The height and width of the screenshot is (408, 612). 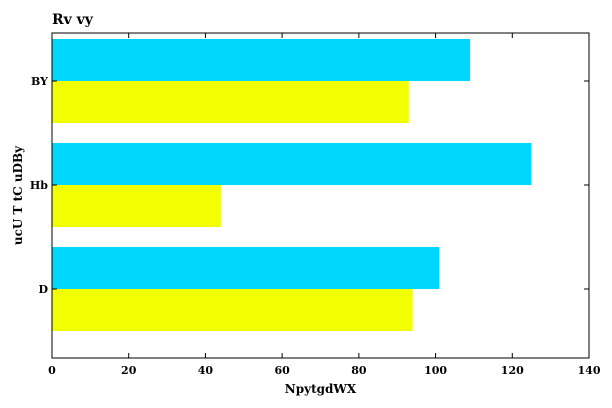 What do you see at coordinates (261, 60) in the screenshot?
I see `bar-series1-by` at bounding box center [261, 60].